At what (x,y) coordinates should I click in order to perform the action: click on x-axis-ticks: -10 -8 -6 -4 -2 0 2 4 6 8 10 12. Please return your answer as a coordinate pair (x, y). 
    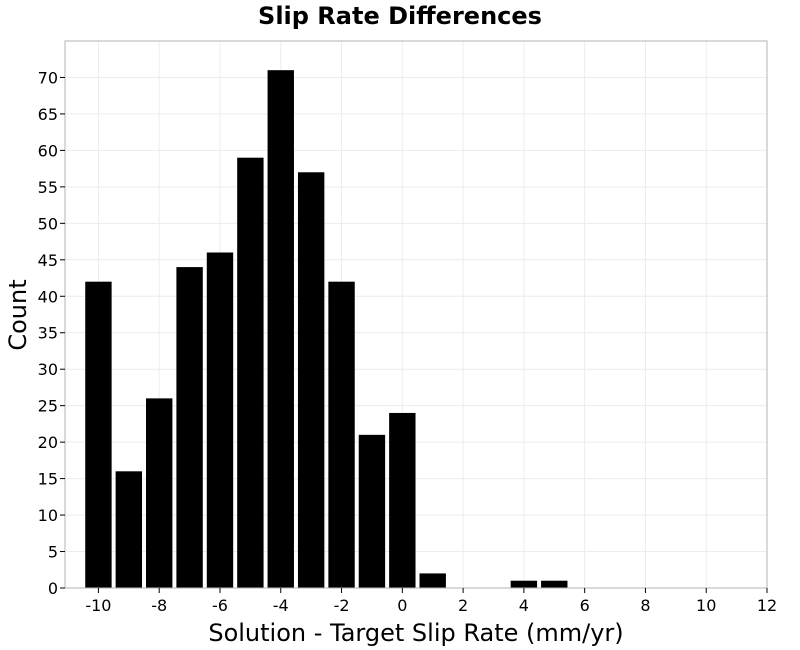
    Looking at the image, I should click on (431, 601).